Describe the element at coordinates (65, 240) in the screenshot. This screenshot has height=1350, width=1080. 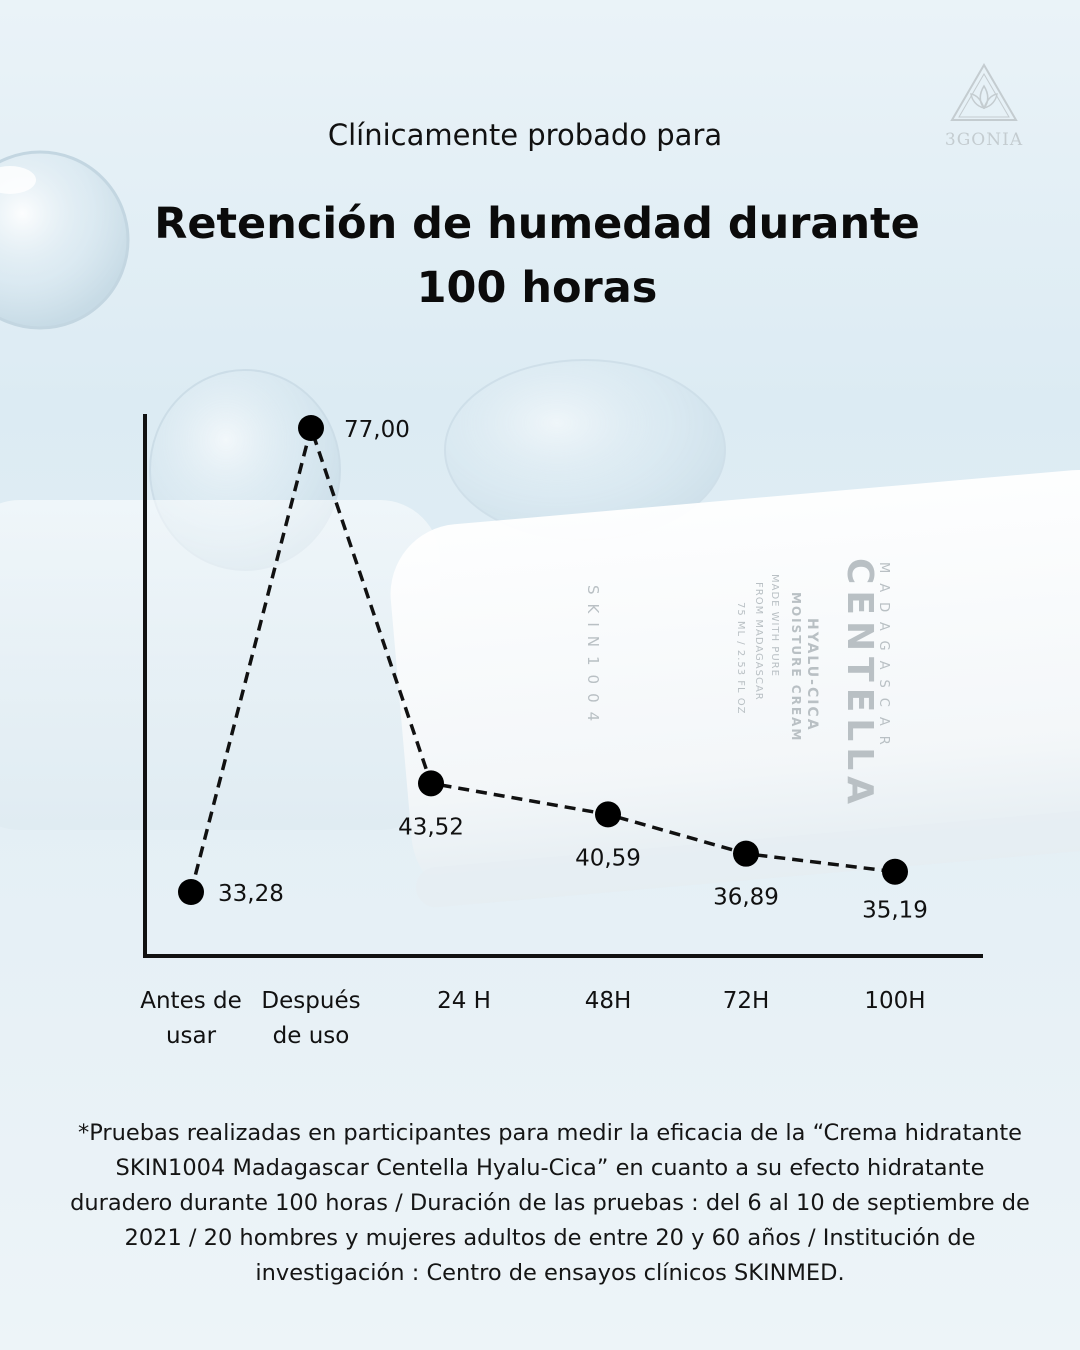
I see `water-bubble` at that location.